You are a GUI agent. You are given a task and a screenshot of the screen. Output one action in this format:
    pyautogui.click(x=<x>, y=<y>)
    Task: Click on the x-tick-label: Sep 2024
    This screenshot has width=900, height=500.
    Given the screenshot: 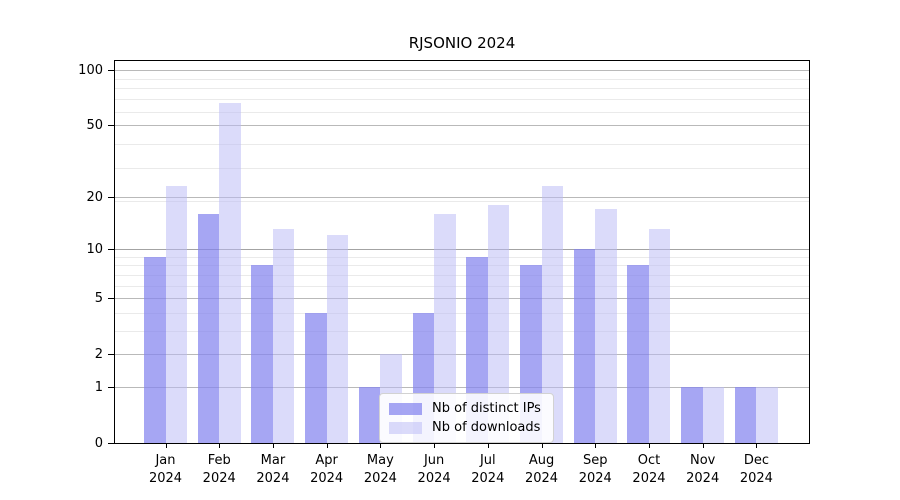 What is the action you would take?
    pyautogui.click(x=595, y=470)
    